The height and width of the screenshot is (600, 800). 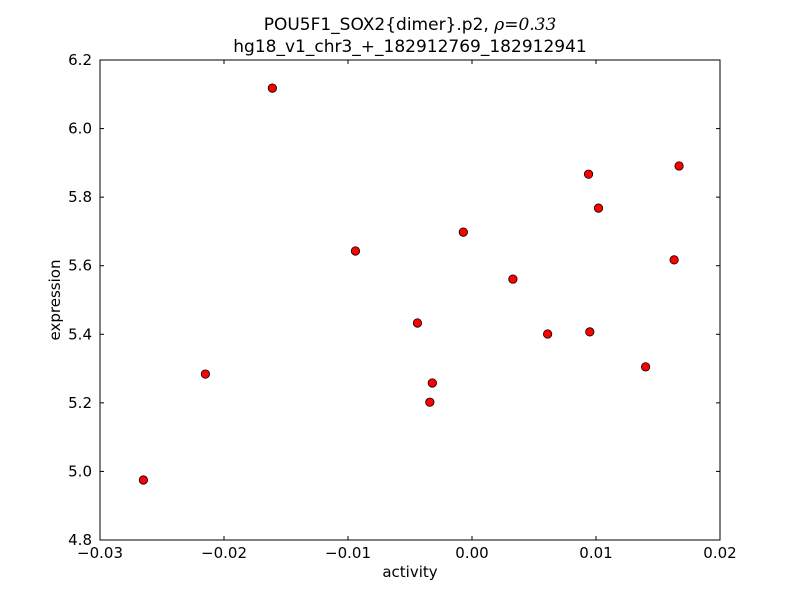 I want to click on y-tick-label: 5.2, so click(x=80, y=403).